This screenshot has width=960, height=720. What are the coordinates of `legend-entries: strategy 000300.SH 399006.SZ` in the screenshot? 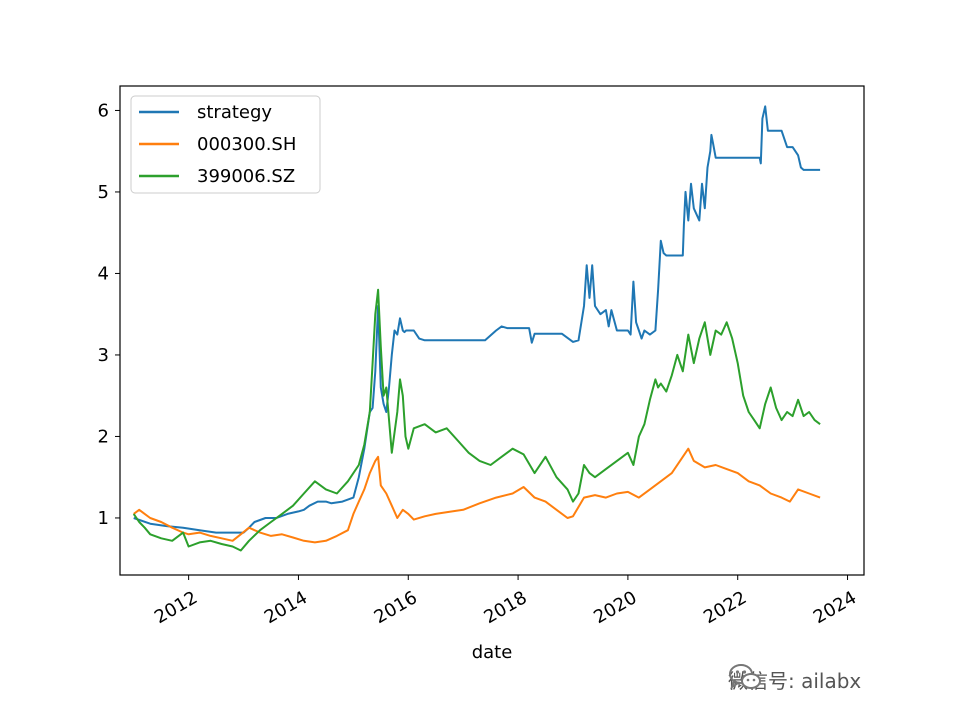 It's located at (217, 144).